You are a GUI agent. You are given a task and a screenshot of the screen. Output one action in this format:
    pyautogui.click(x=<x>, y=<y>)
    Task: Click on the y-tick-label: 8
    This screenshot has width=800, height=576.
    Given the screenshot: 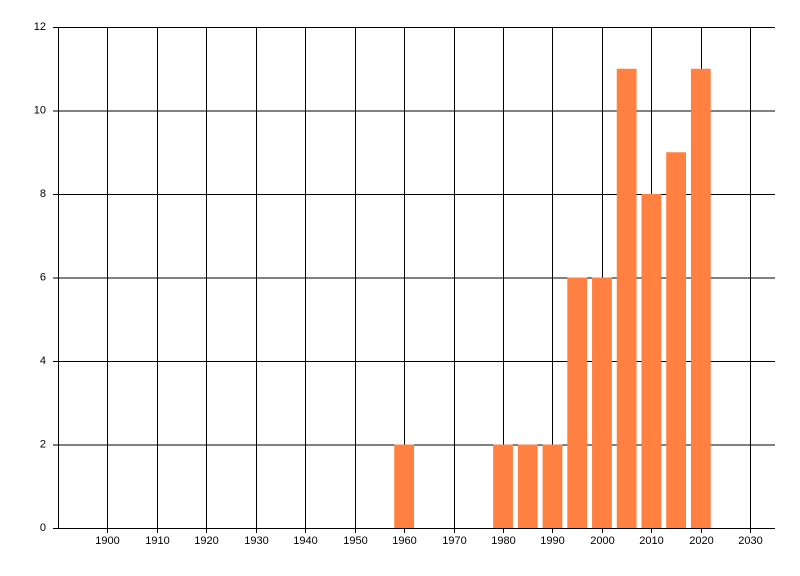 What is the action you would take?
    pyautogui.click(x=43, y=194)
    